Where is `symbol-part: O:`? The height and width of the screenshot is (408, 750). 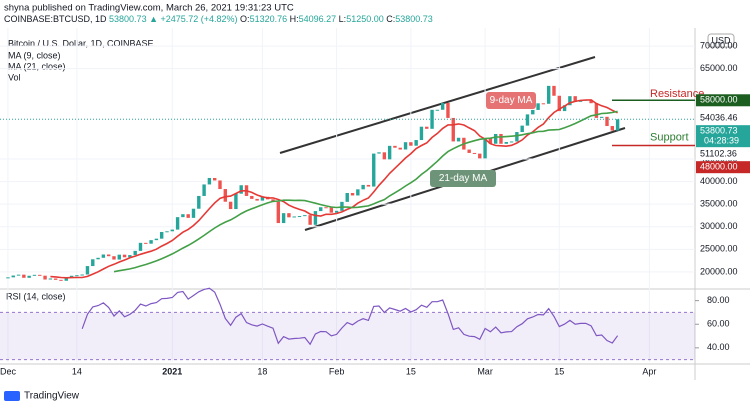 symbol-part: O: is located at coordinates (244, 19).